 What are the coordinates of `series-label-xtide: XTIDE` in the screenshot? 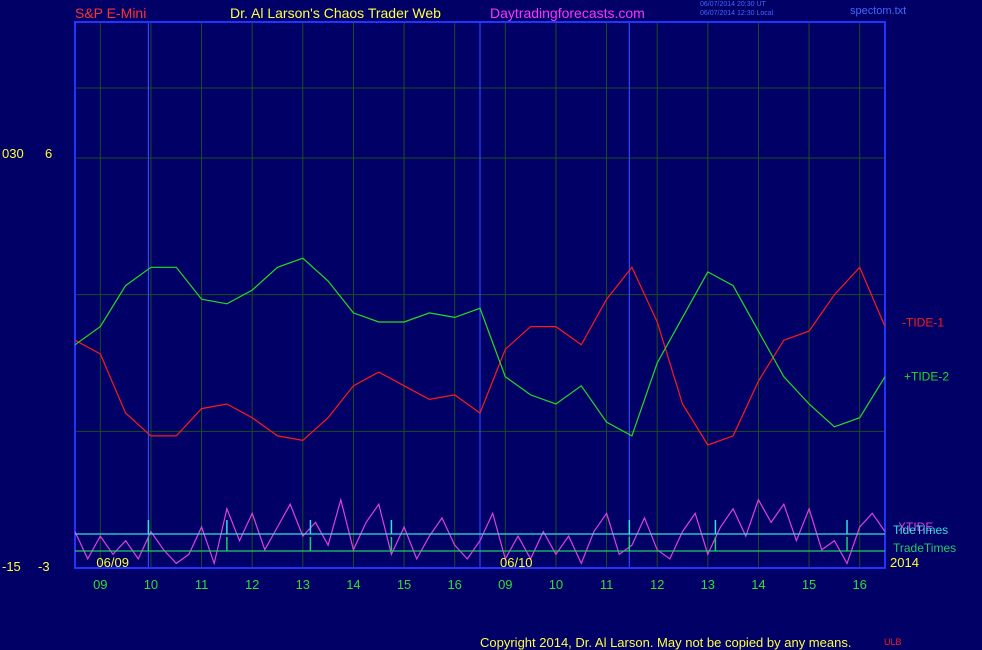 It's located at (915, 527).